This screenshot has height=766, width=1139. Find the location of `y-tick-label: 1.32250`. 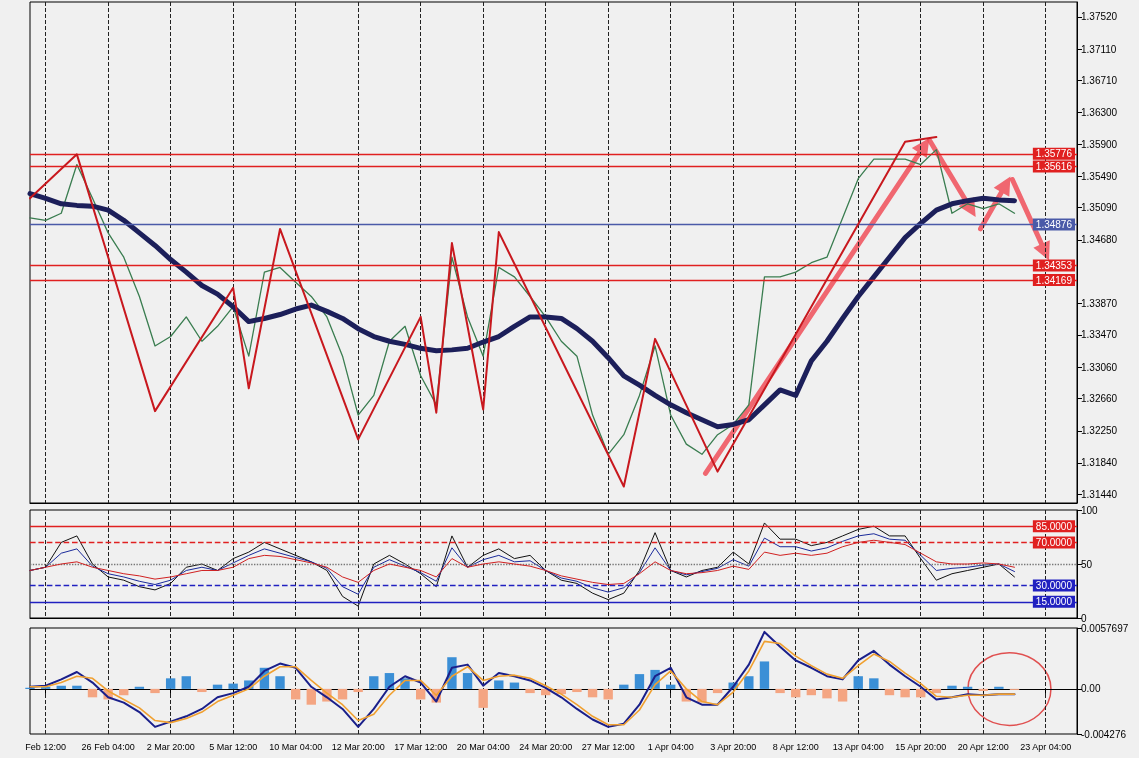

y-tick-label: 1.32250 is located at coordinates (1099, 431).